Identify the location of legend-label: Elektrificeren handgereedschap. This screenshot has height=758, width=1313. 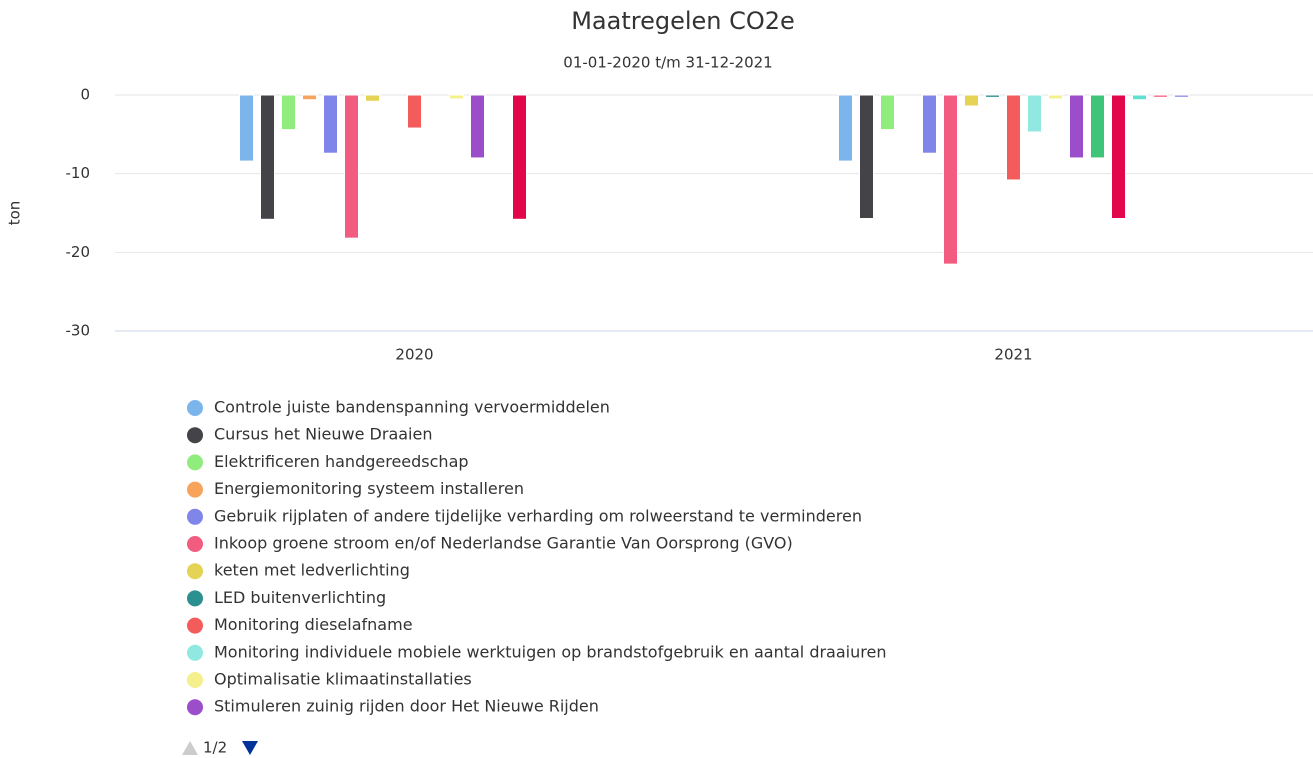
(341, 461).